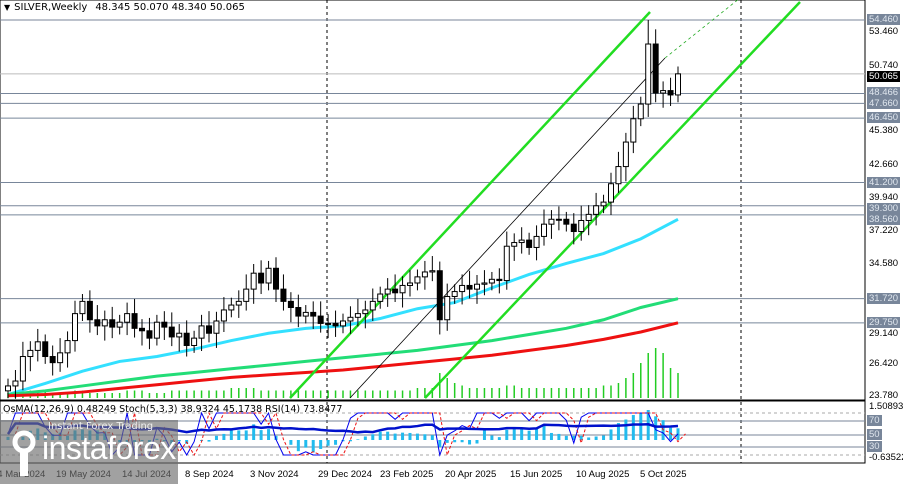 This screenshot has width=903, height=484. I want to click on price-level-label: 31.720, so click(884, 298).